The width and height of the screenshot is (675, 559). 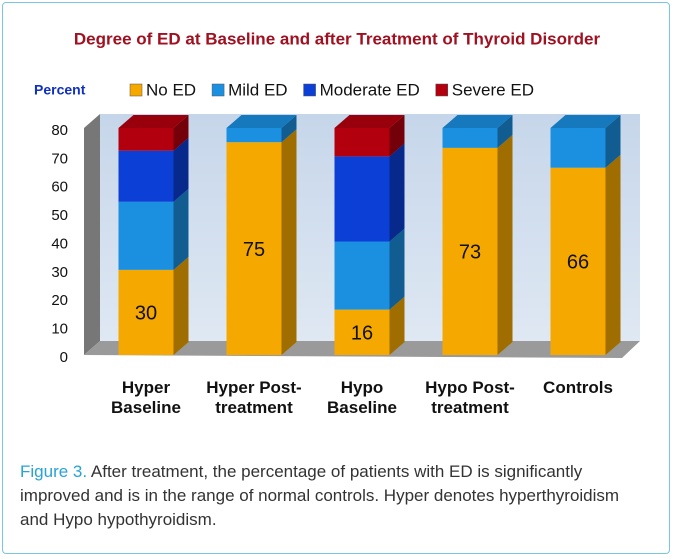 I want to click on legend-label: Mild ED, so click(x=258, y=89).